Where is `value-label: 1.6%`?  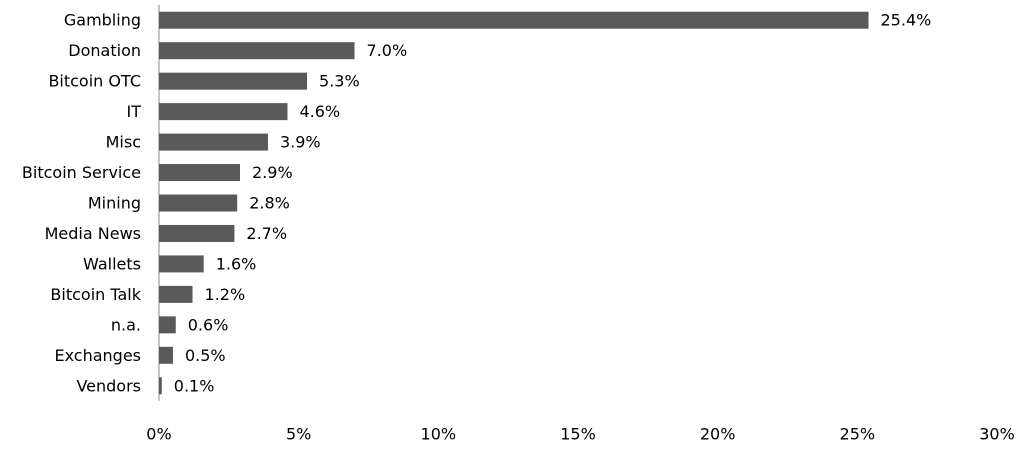
value-label: 1.6% is located at coordinates (236, 263).